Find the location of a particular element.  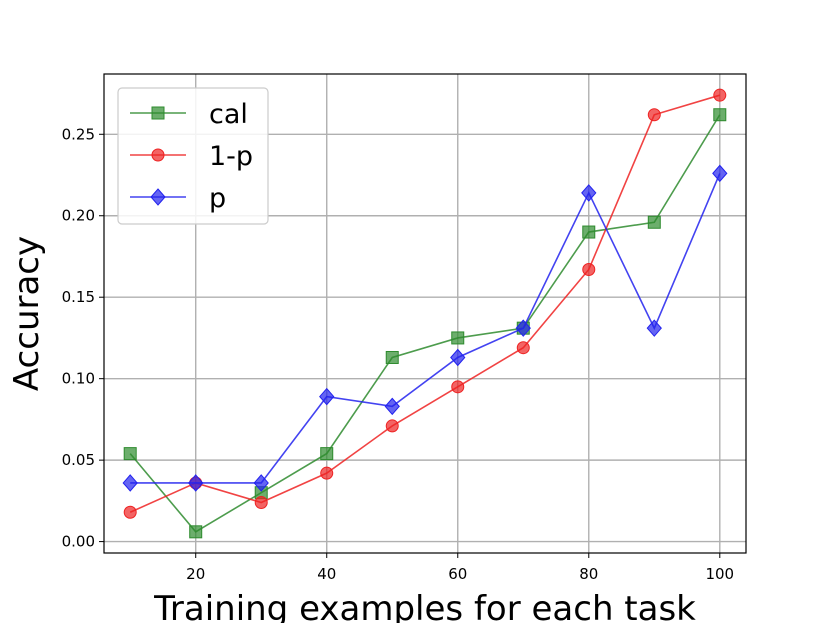

x-tick-label: 100 is located at coordinates (719, 574).